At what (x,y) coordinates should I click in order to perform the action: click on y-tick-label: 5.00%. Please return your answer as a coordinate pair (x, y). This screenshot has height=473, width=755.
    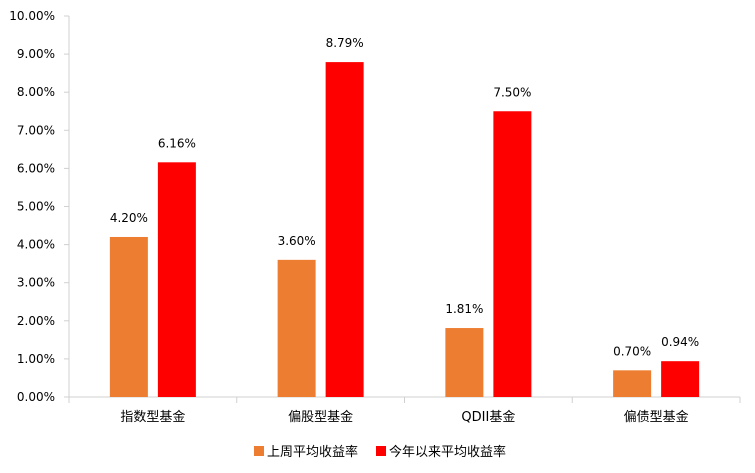
    Looking at the image, I should click on (36, 207).